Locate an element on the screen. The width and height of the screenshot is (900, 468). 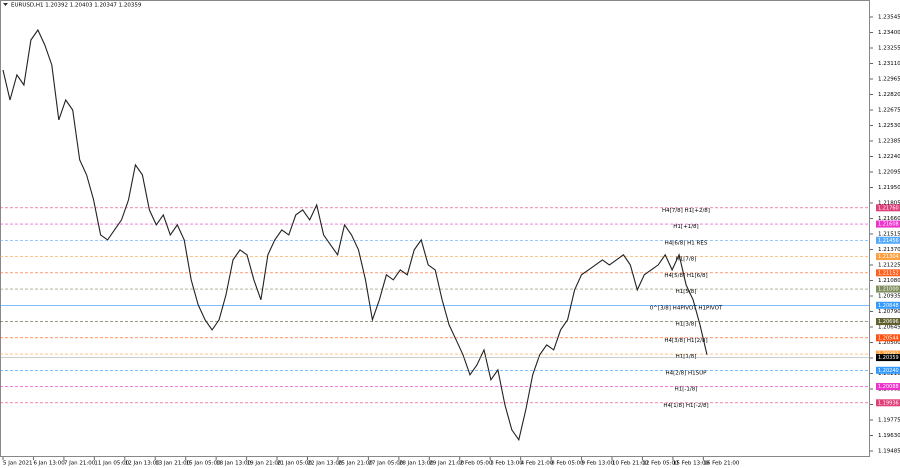
y-tick-label: 1.20645 is located at coordinates (889, 328).